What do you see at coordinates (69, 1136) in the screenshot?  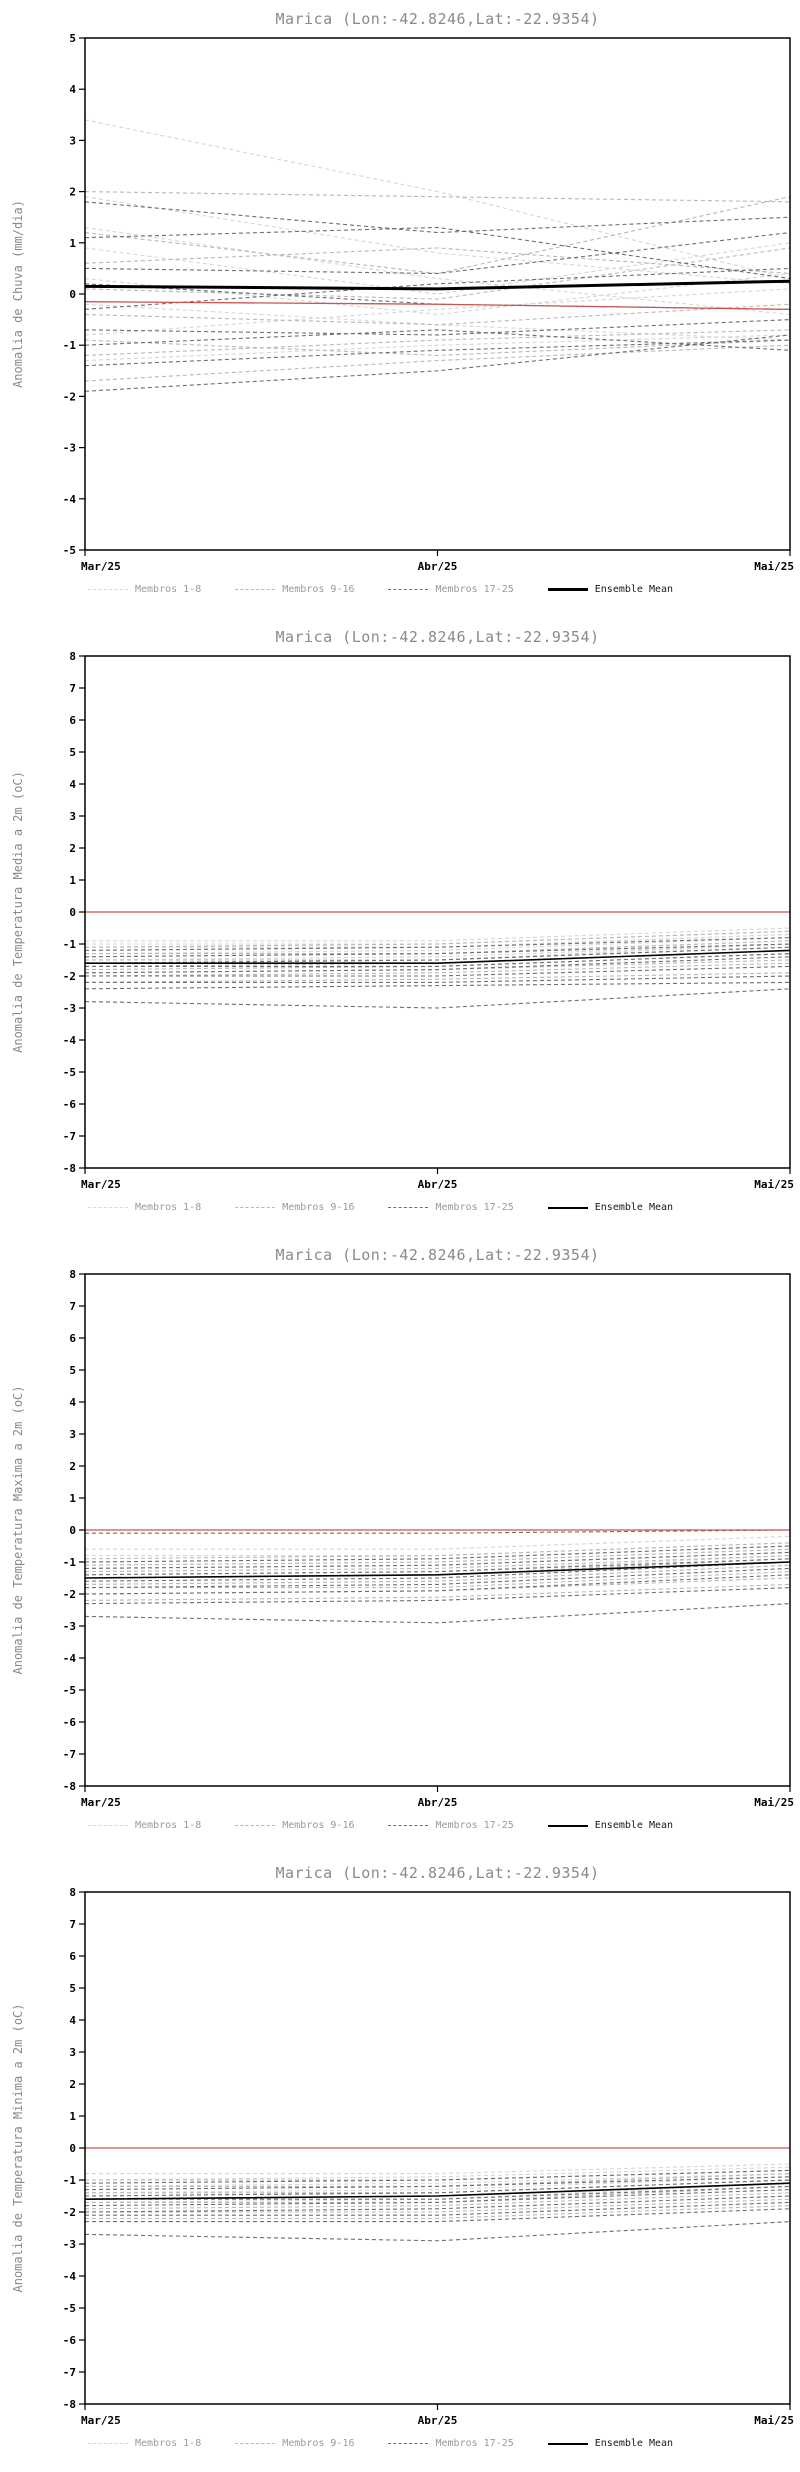 I see `svg-text: -7` at bounding box center [69, 1136].